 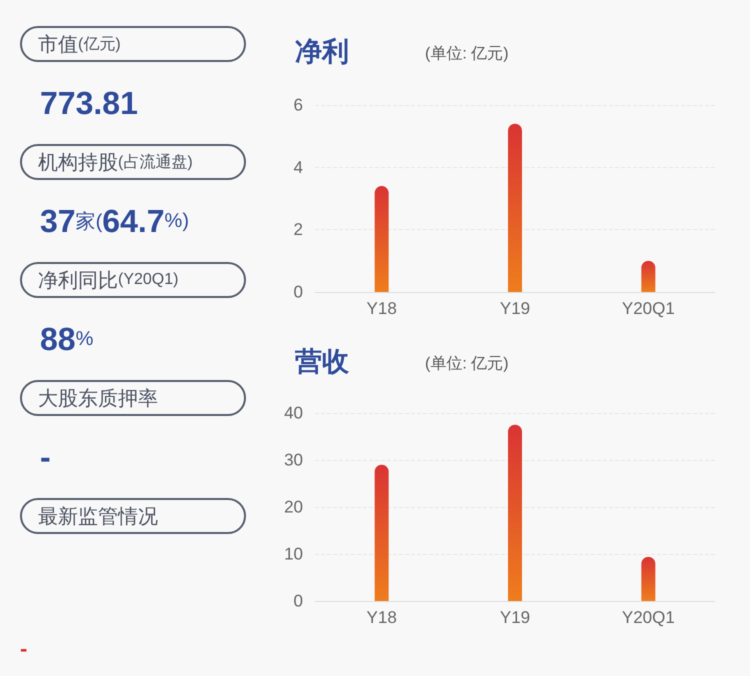 I want to click on text: 37家(64.7%), so click(x=114, y=221).